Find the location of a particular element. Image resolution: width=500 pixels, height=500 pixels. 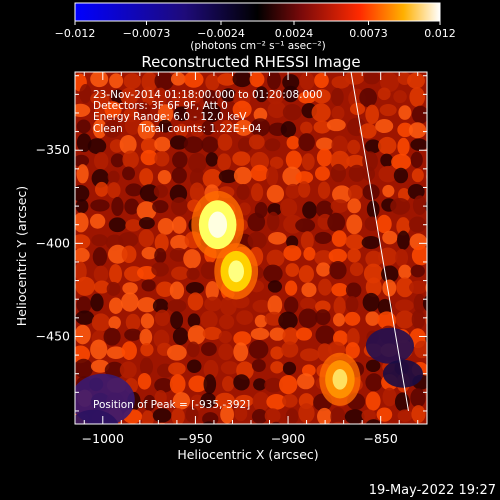

heatmap-sources is located at coordinates (276, 298).